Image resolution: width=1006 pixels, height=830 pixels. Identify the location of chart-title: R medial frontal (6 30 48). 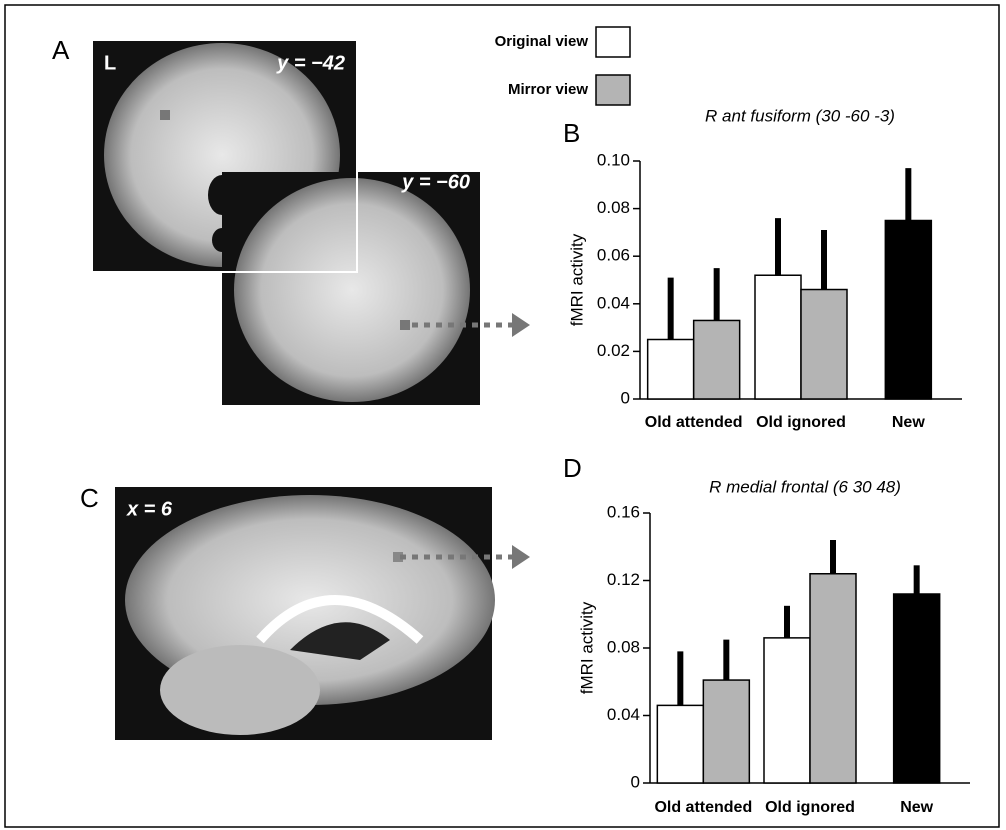
(805, 486).